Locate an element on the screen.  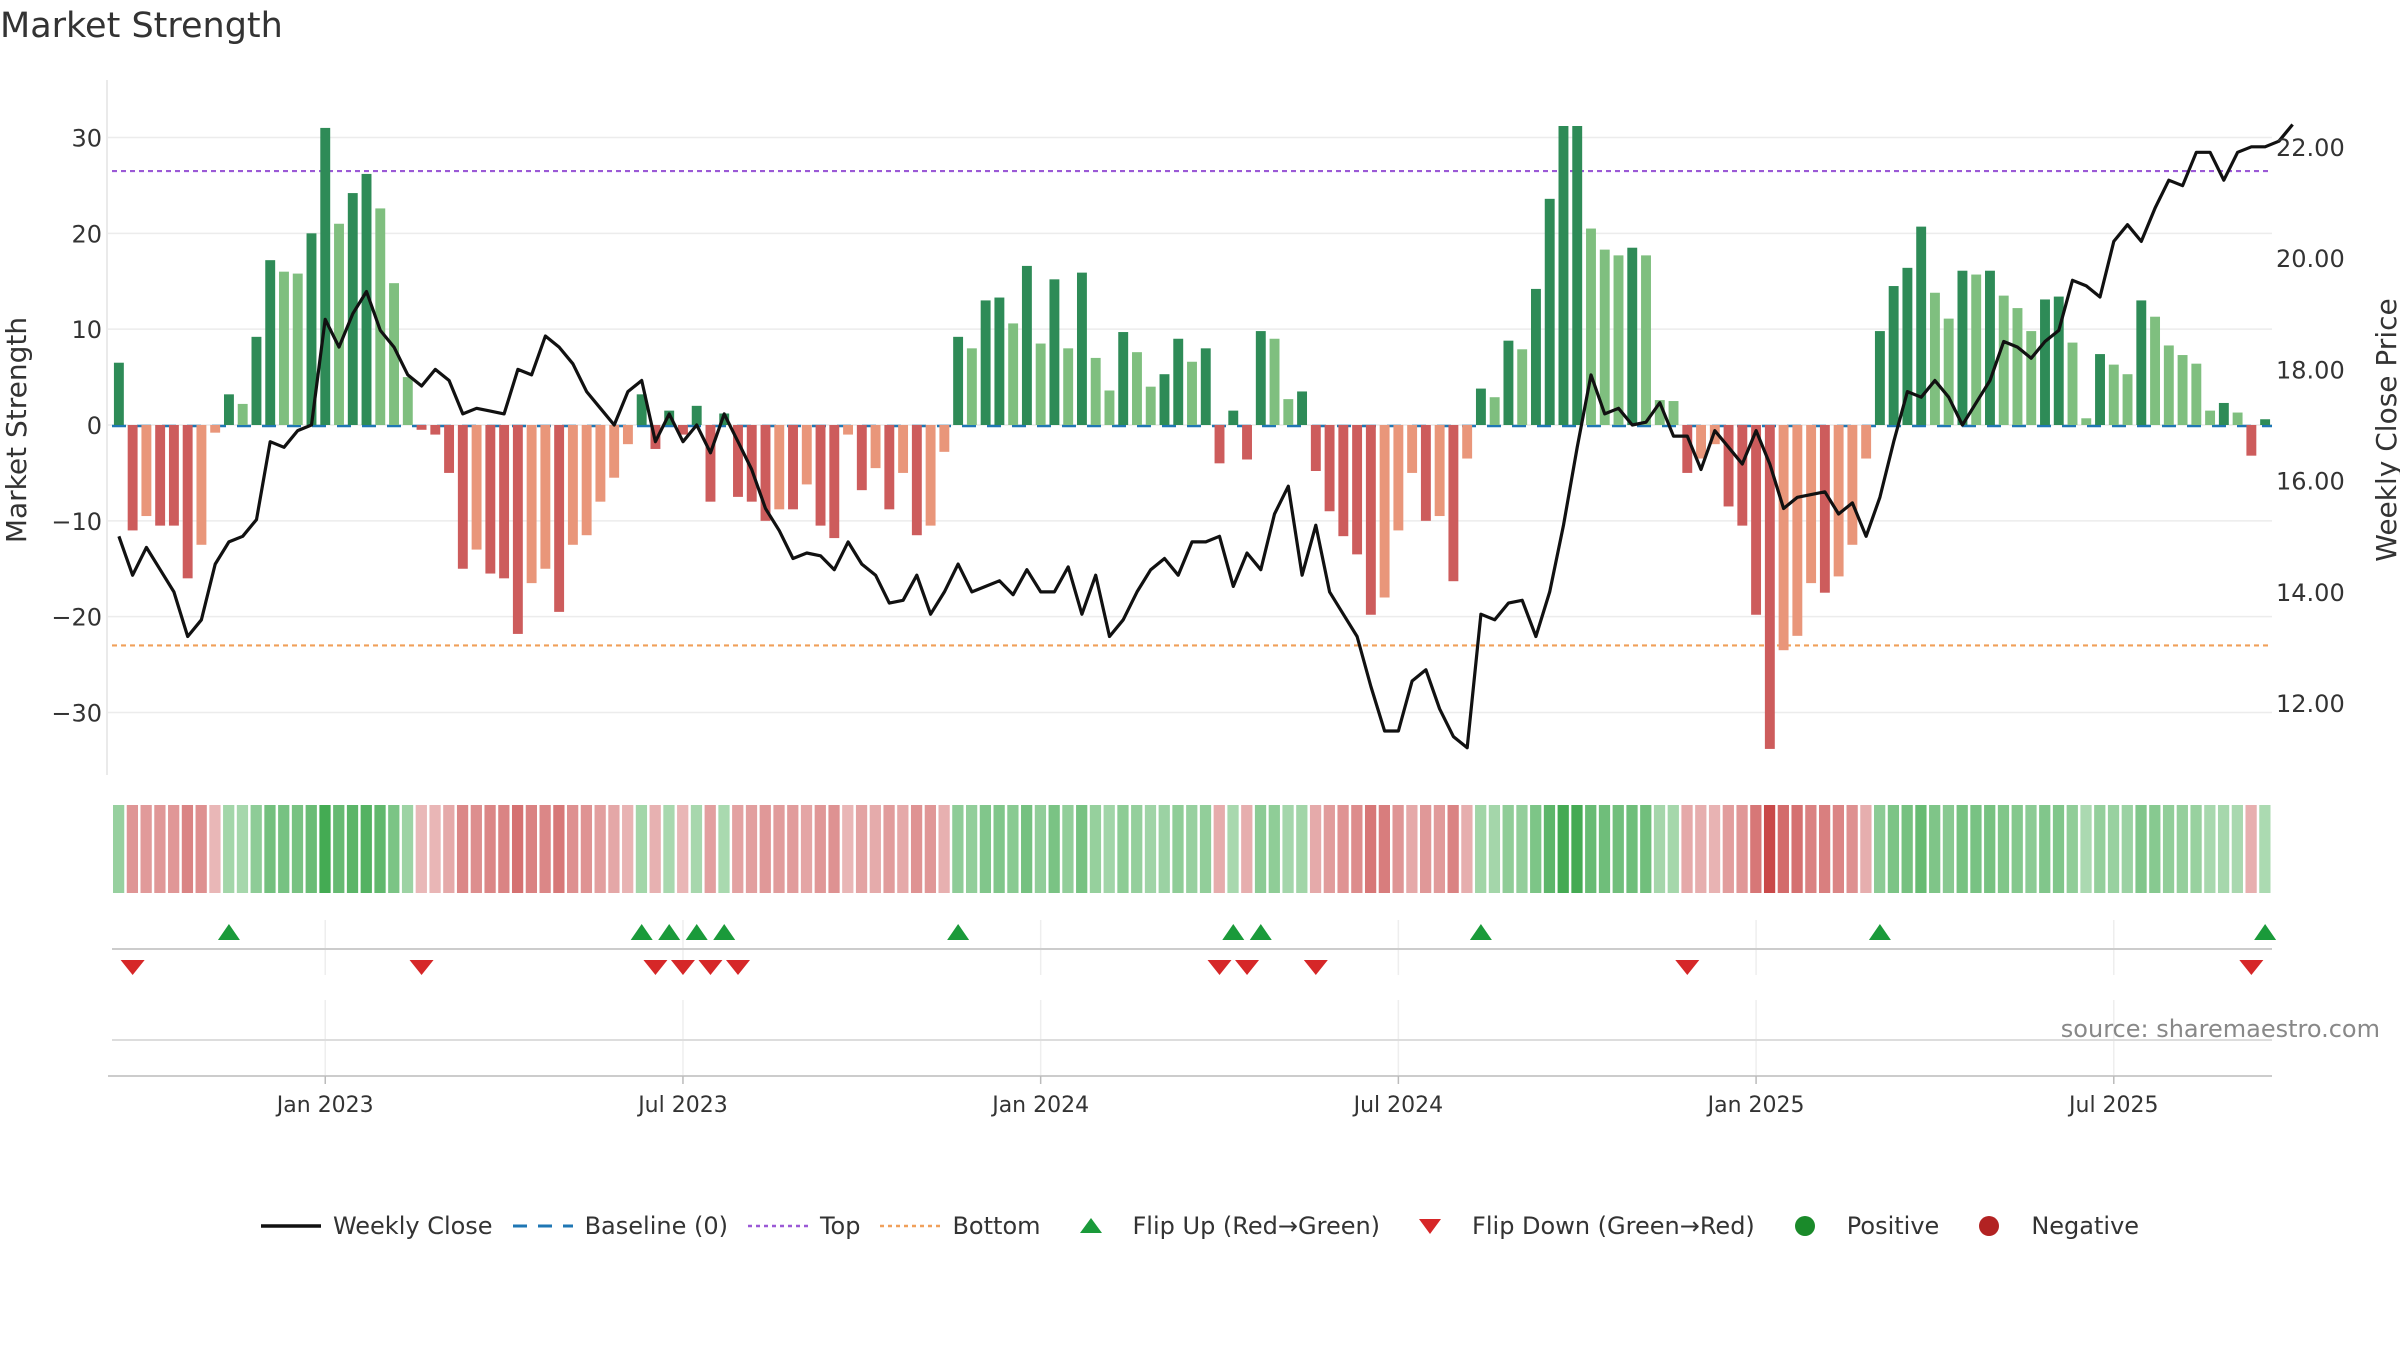
legend-label: Weekly Close is located at coordinates (412, 1226).